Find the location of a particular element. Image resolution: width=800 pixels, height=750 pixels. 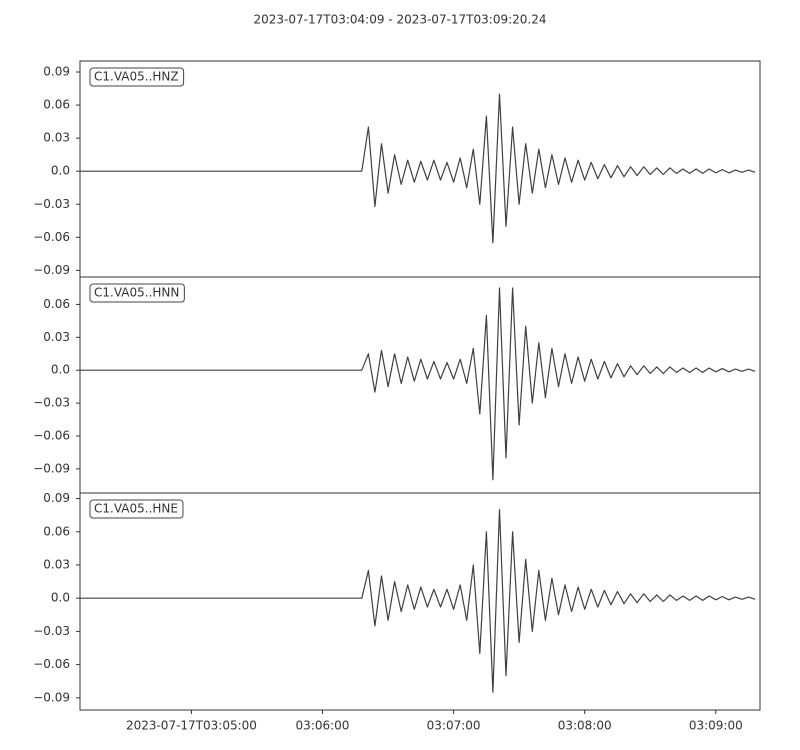

x-tick-label: 03:09:00 is located at coordinates (716, 726).